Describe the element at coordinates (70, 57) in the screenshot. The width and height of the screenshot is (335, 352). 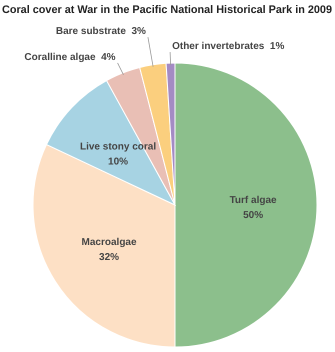
I see `slice-label: Coralline algae 4%` at that location.